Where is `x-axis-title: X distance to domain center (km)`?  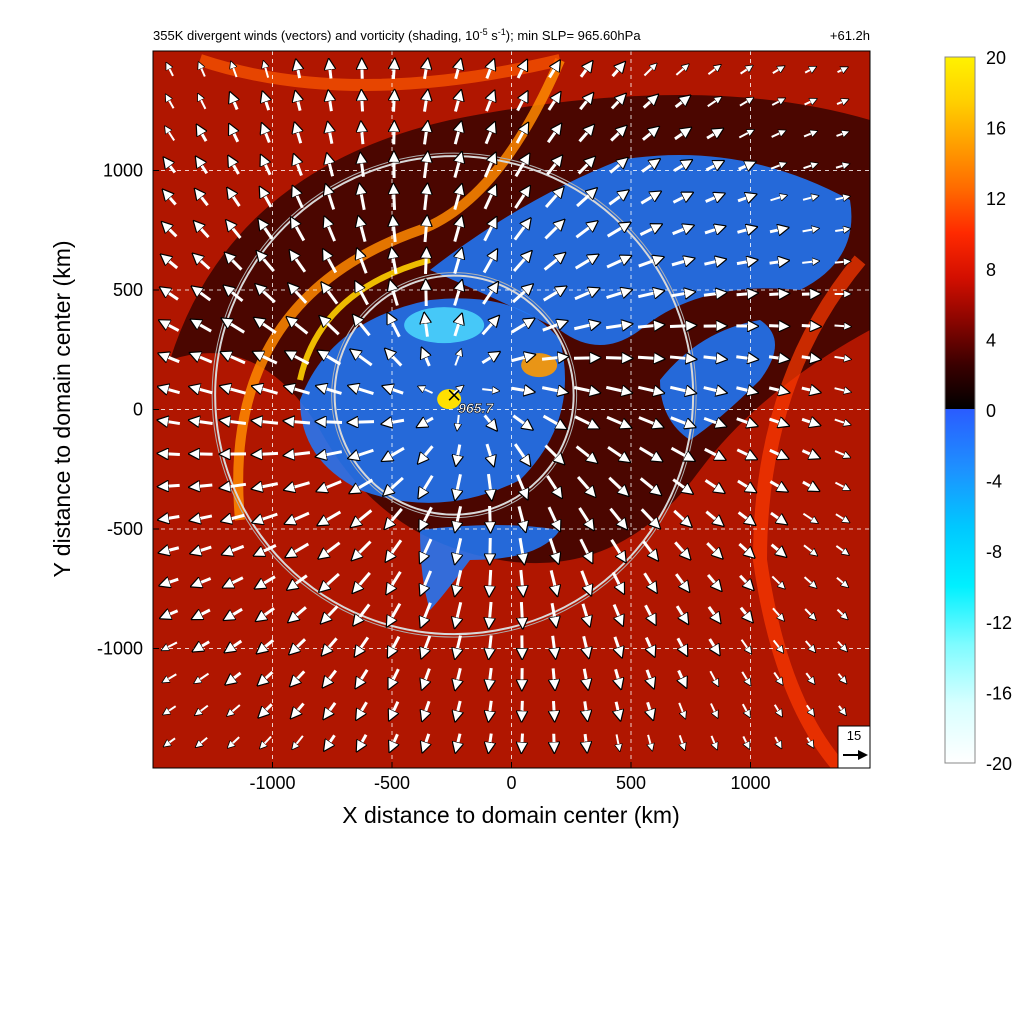
x-axis-title: X distance to domain center (km) is located at coordinates (510, 815).